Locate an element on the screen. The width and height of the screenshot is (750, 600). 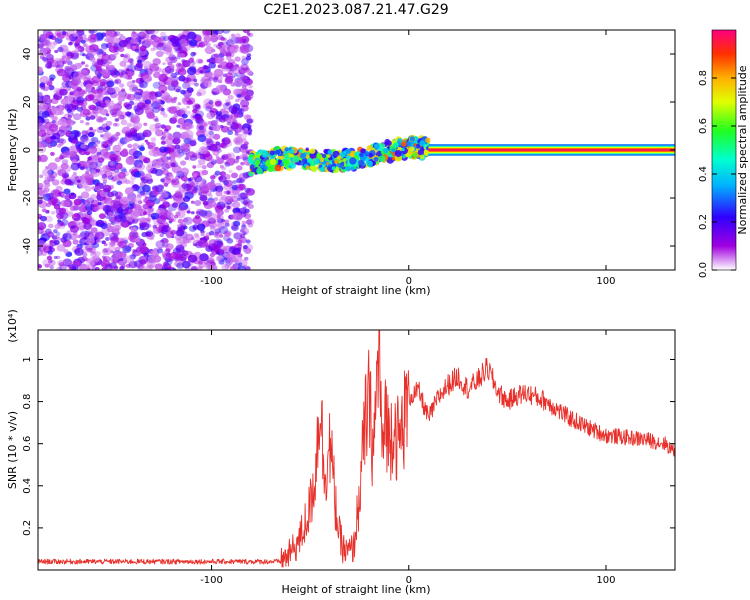
colorbar-tick-label: 0.4 is located at coordinates (703, 174).